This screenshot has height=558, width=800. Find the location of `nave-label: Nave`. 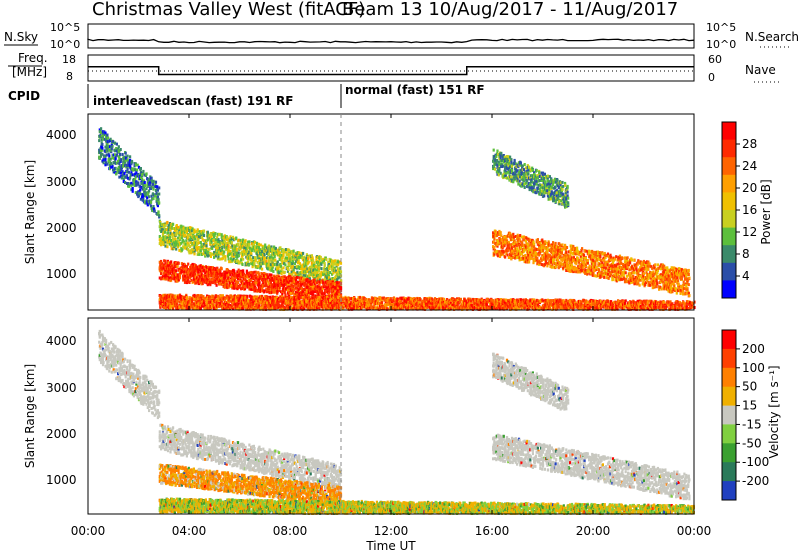

nave-label: Nave is located at coordinates (760, 70).